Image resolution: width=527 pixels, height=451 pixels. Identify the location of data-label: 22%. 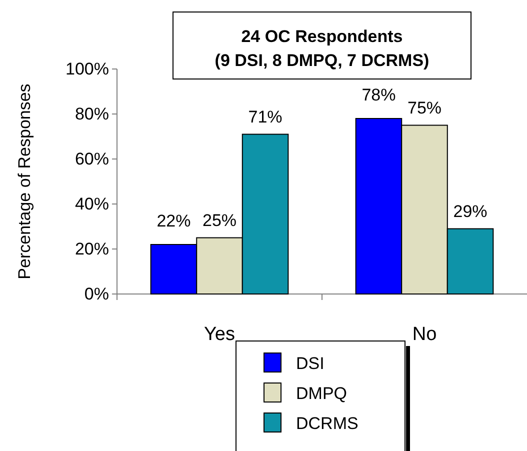
(173, 221).